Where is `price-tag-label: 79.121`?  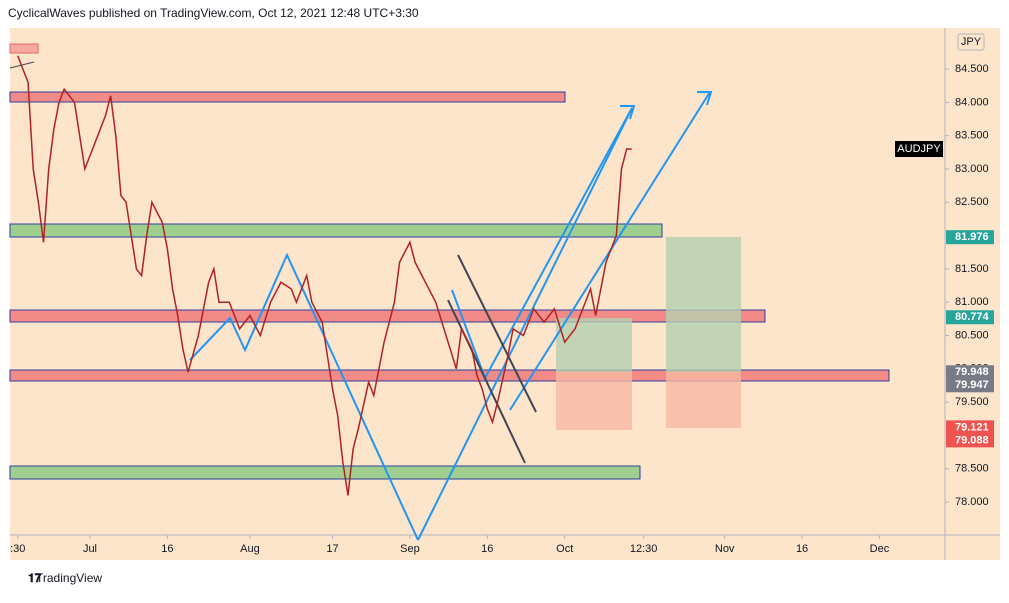
price-tag-label: 79.121 is located at coordinates (972, 427).